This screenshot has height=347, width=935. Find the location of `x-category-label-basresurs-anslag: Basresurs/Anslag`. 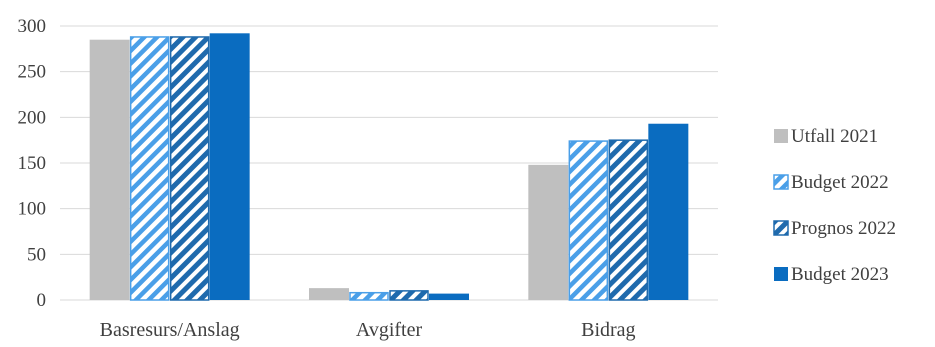

x-category-label-basresurs-anslag: Basresurs/Anslag is located at coordinates (170, 330).